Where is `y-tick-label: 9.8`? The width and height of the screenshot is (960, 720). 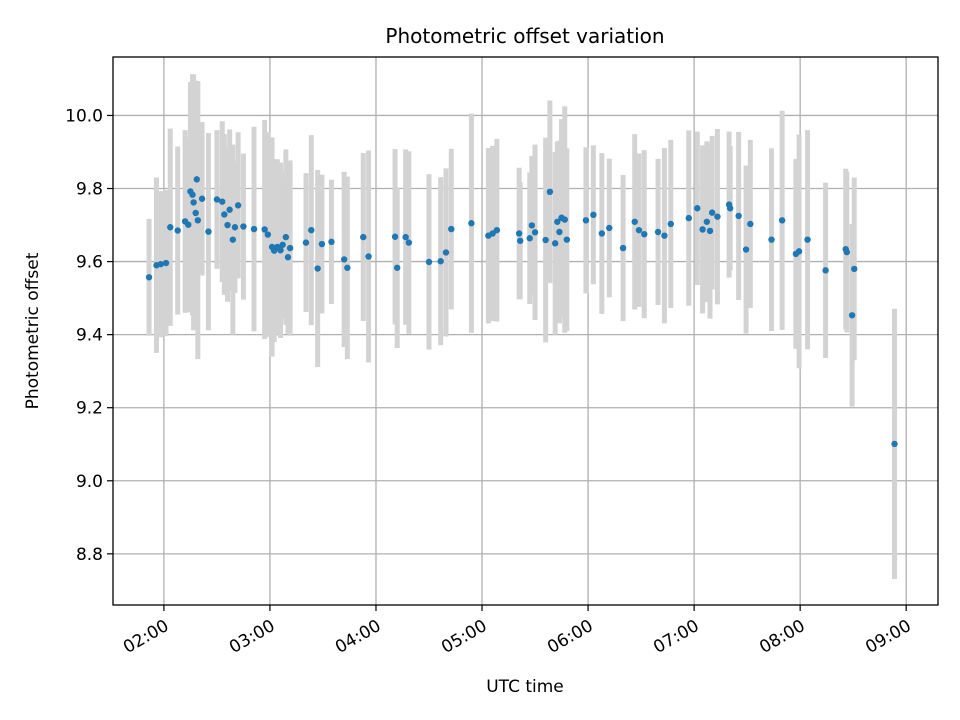 y-tick-label: 9.8 is located at coordinates (89, 190).